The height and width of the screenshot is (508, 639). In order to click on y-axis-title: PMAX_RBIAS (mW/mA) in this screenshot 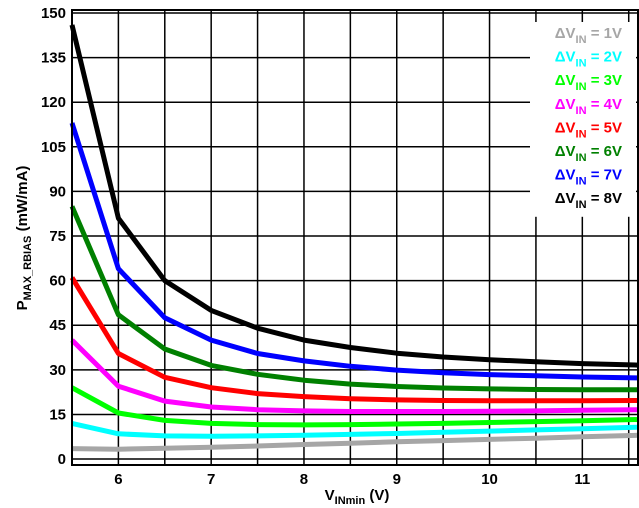, I will do `click(24, 238)`.